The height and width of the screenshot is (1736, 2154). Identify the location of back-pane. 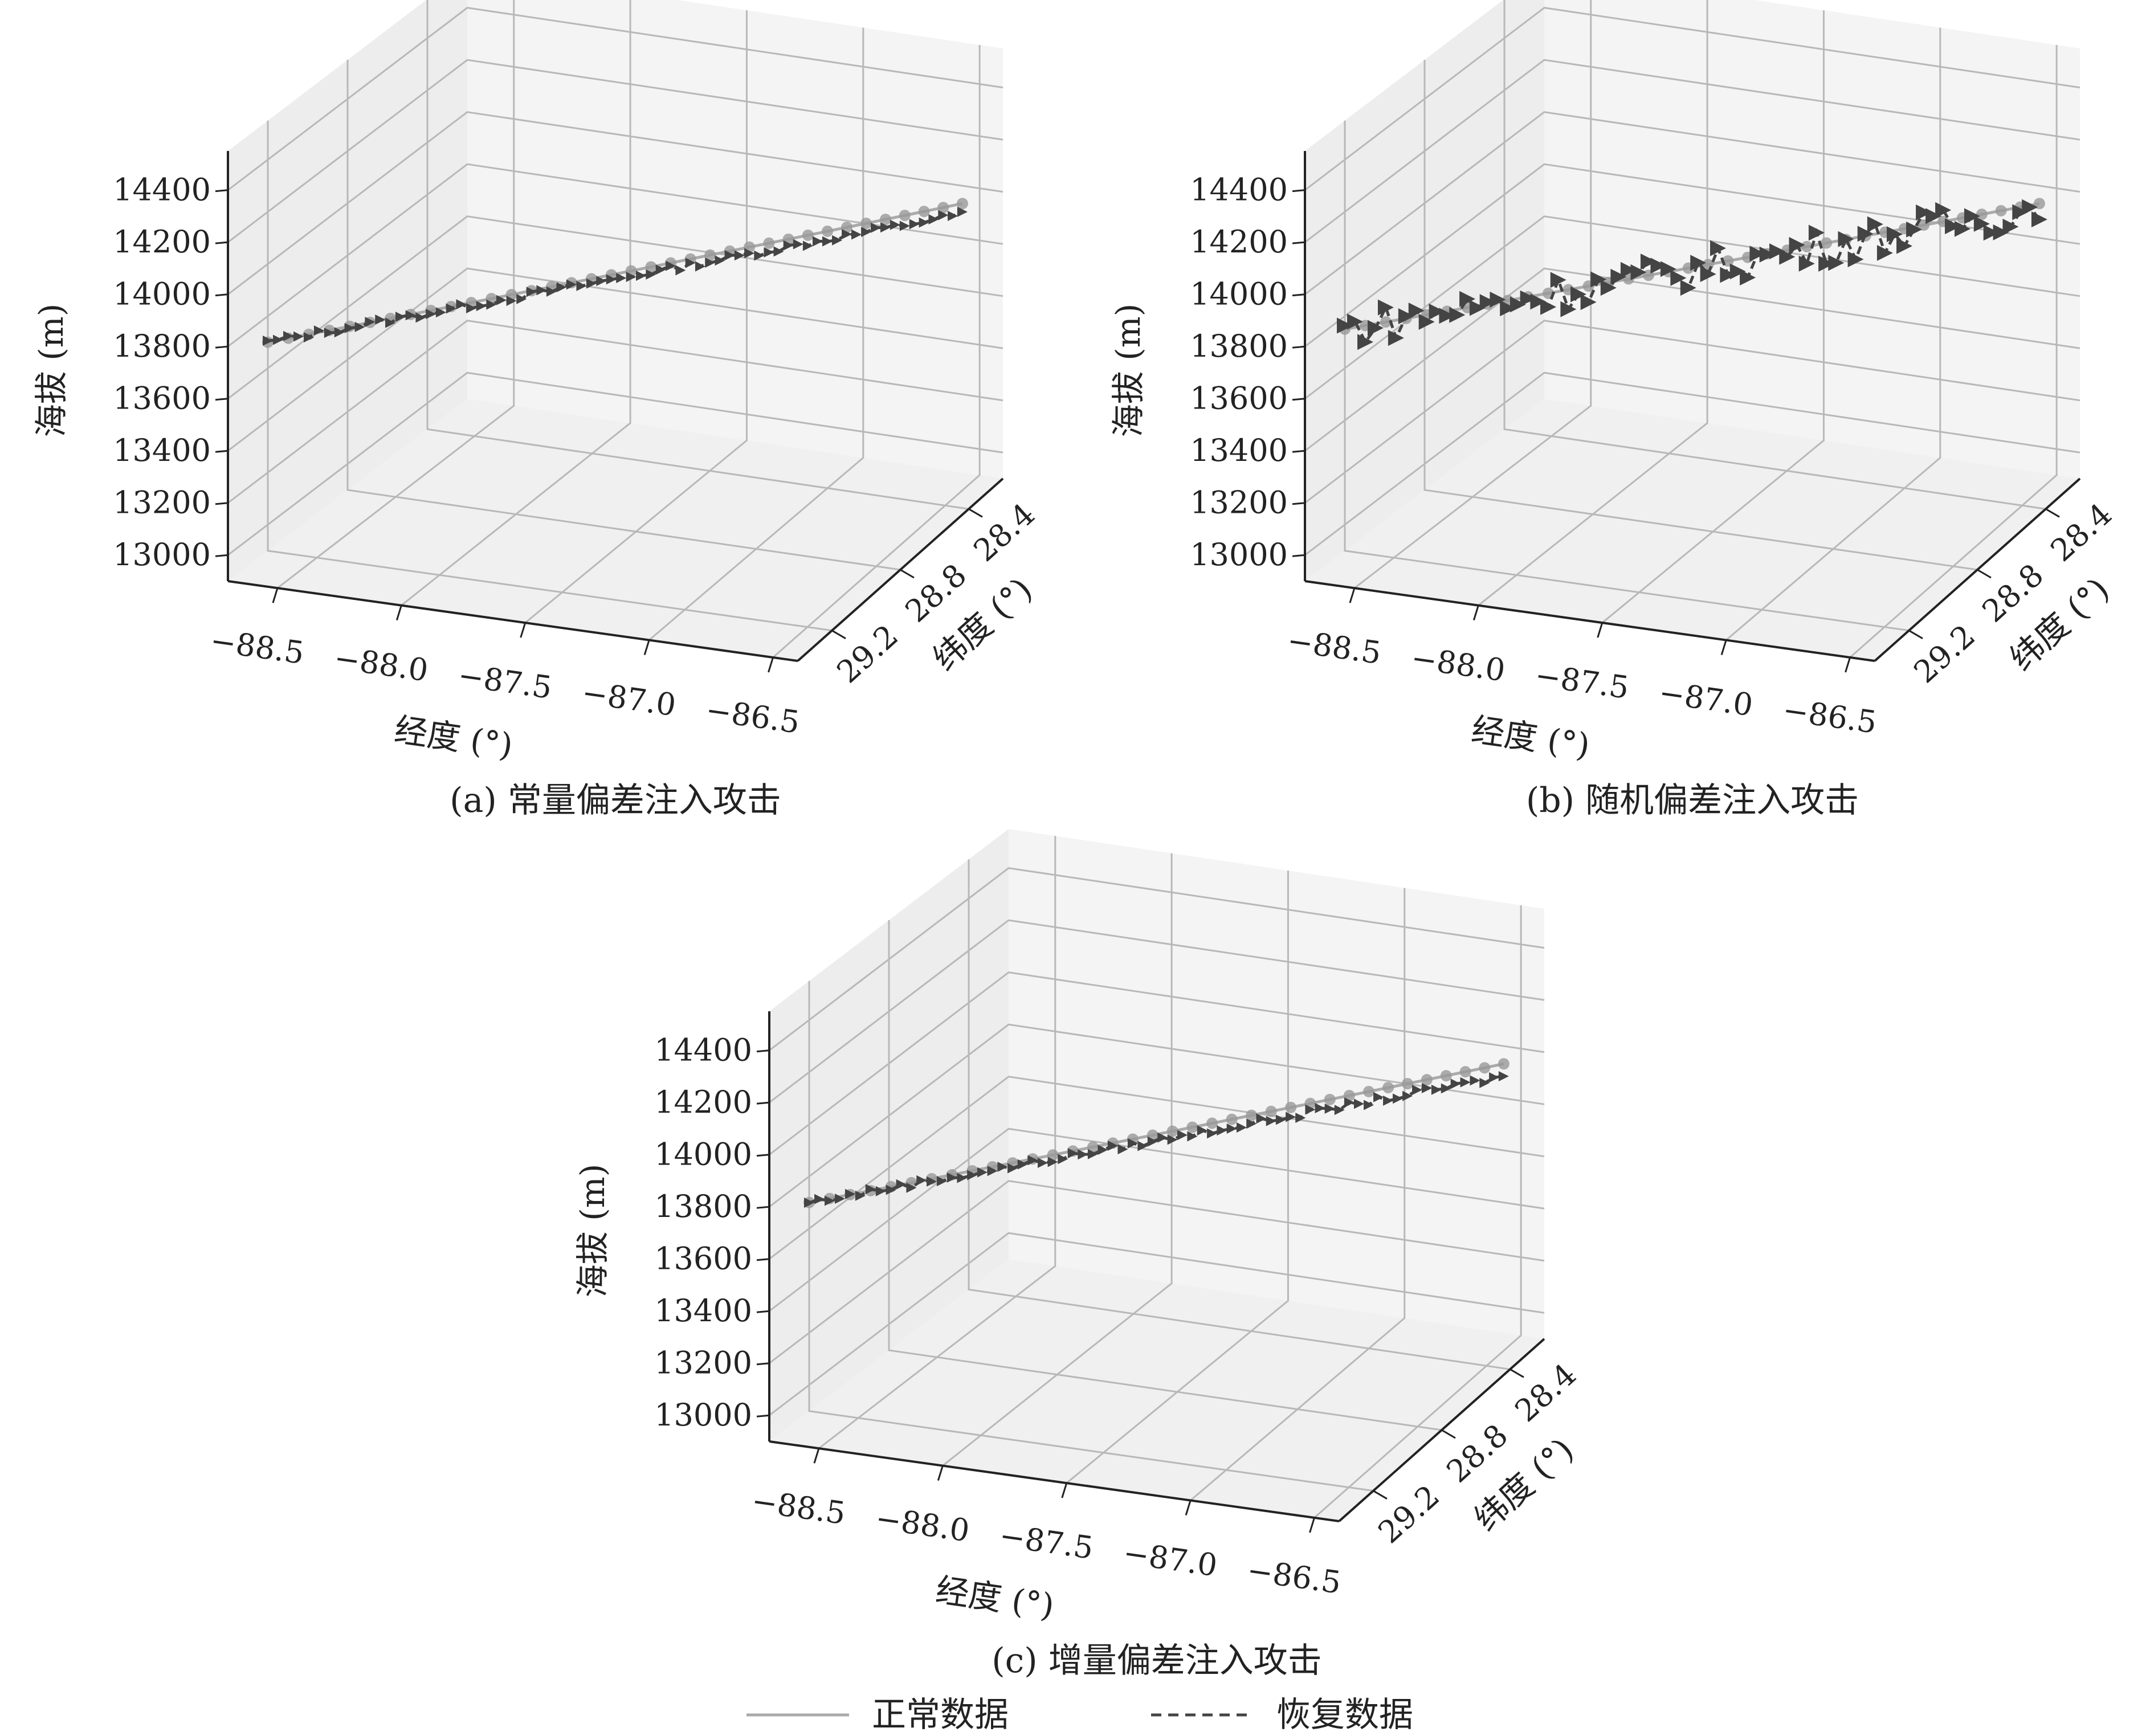
(1276, 1084).